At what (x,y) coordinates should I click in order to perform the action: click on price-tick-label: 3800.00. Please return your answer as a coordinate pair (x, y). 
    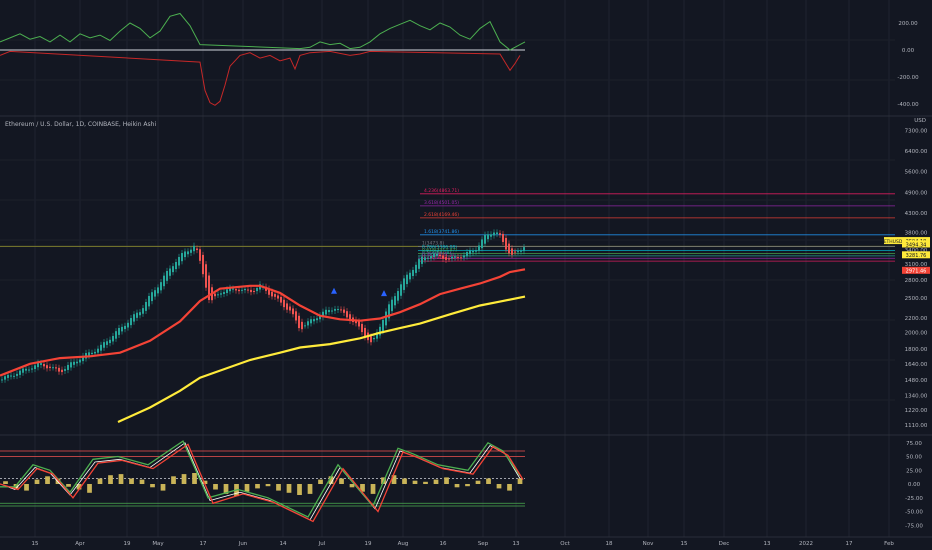
    Looking at the image, I should click on (916, 233).